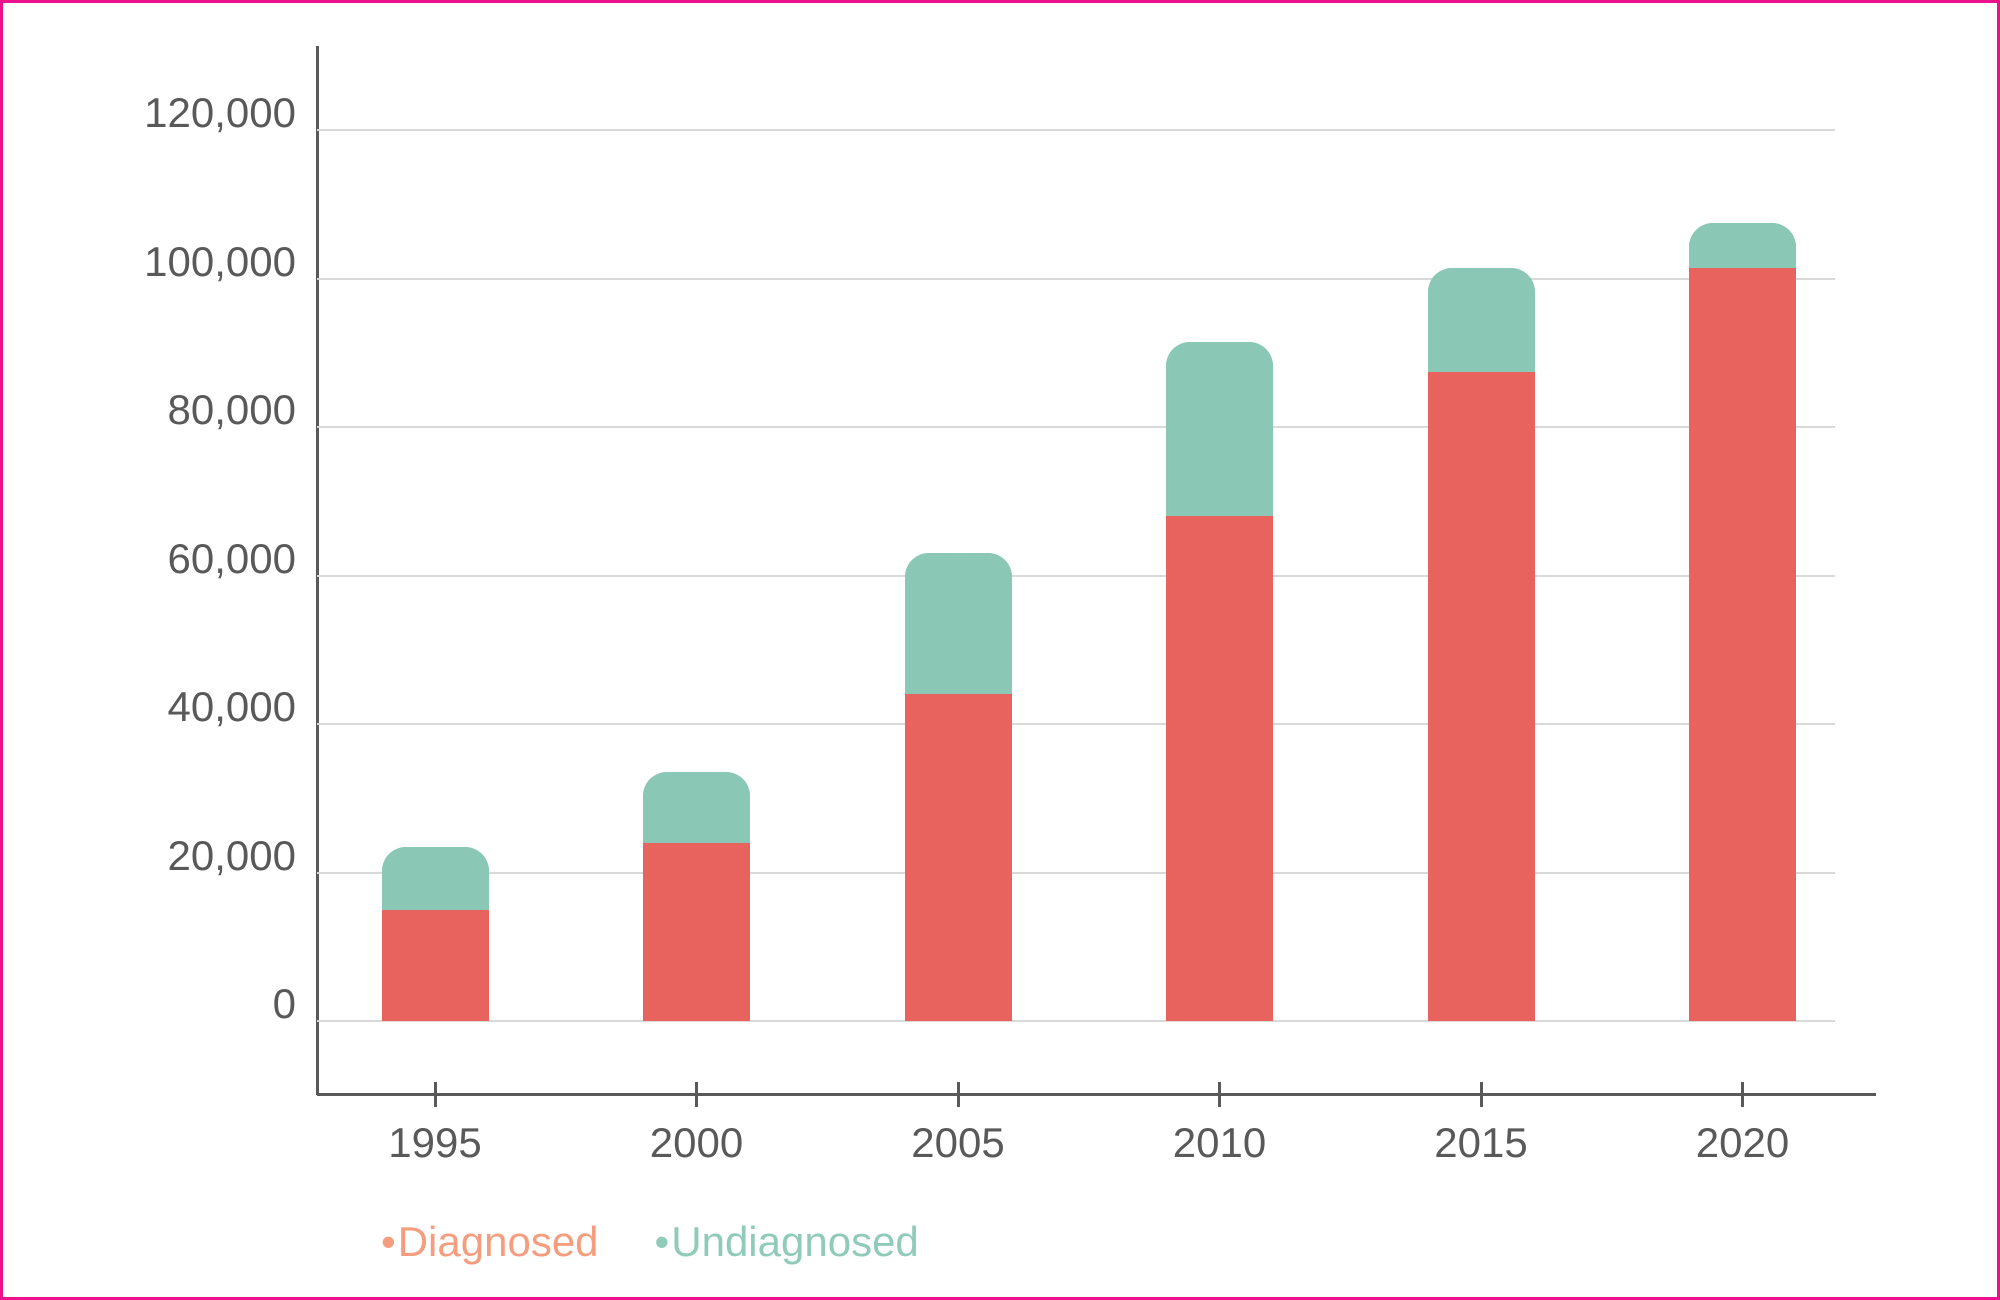  What do you see at coordinates (317, 570) in the screenshot?
I see `y-axis-line` at bounding box center [317, 570].